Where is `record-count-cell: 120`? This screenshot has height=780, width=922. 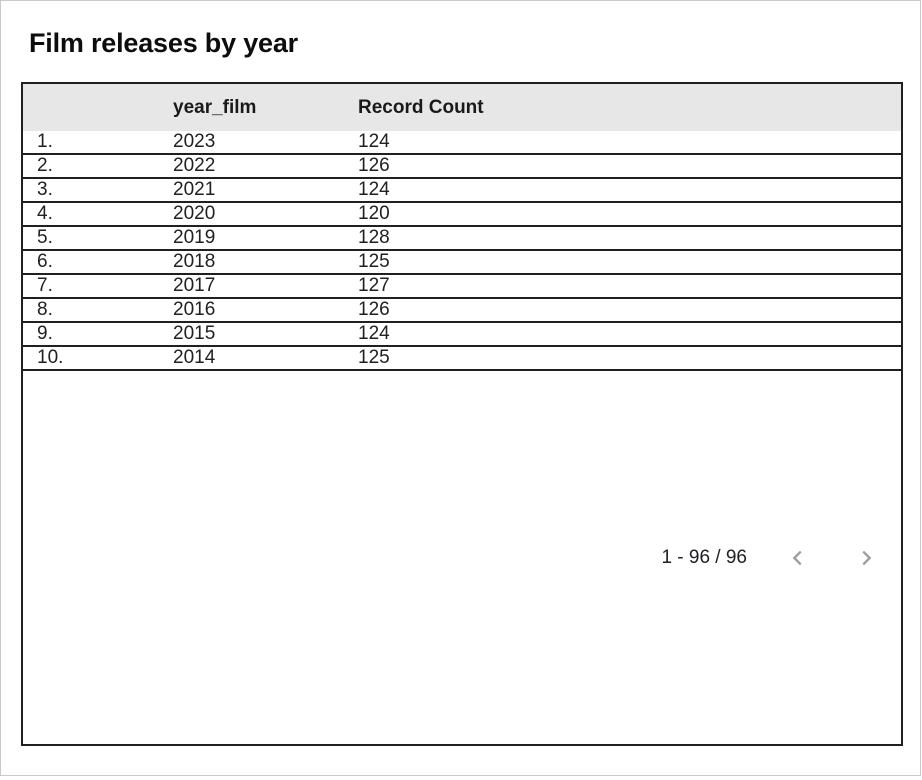
record-count-cell: 120 is located at coordinates (374, 213).